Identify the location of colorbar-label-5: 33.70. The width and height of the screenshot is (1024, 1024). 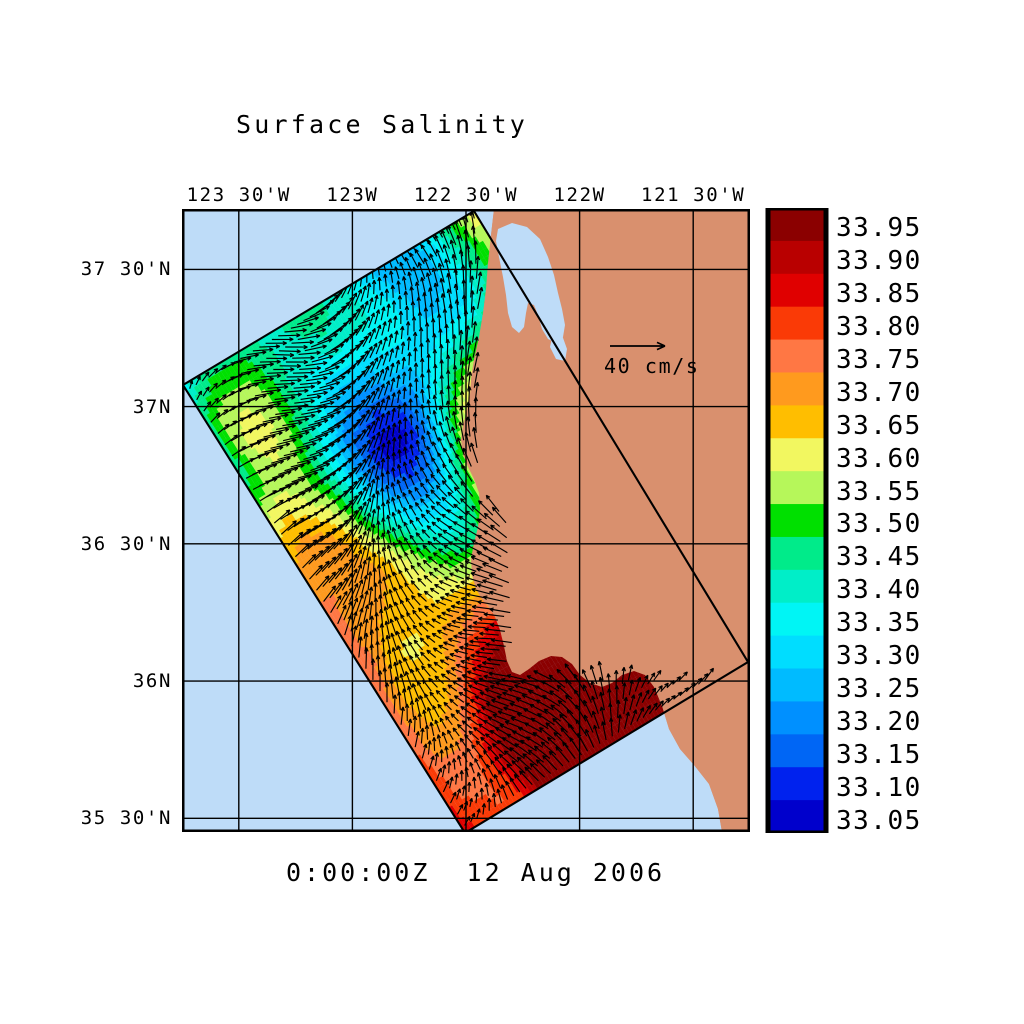
(879, 392).